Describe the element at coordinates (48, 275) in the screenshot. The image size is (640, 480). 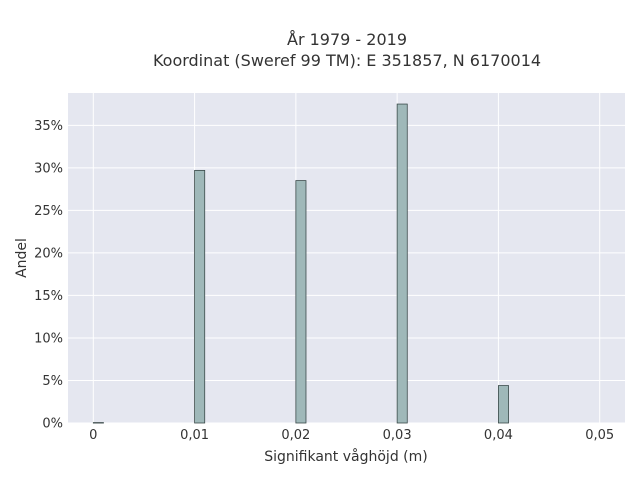
I see `y-tick-labels: 0% 5% 10% 15% 20% 25% 30% 35%` at that location.